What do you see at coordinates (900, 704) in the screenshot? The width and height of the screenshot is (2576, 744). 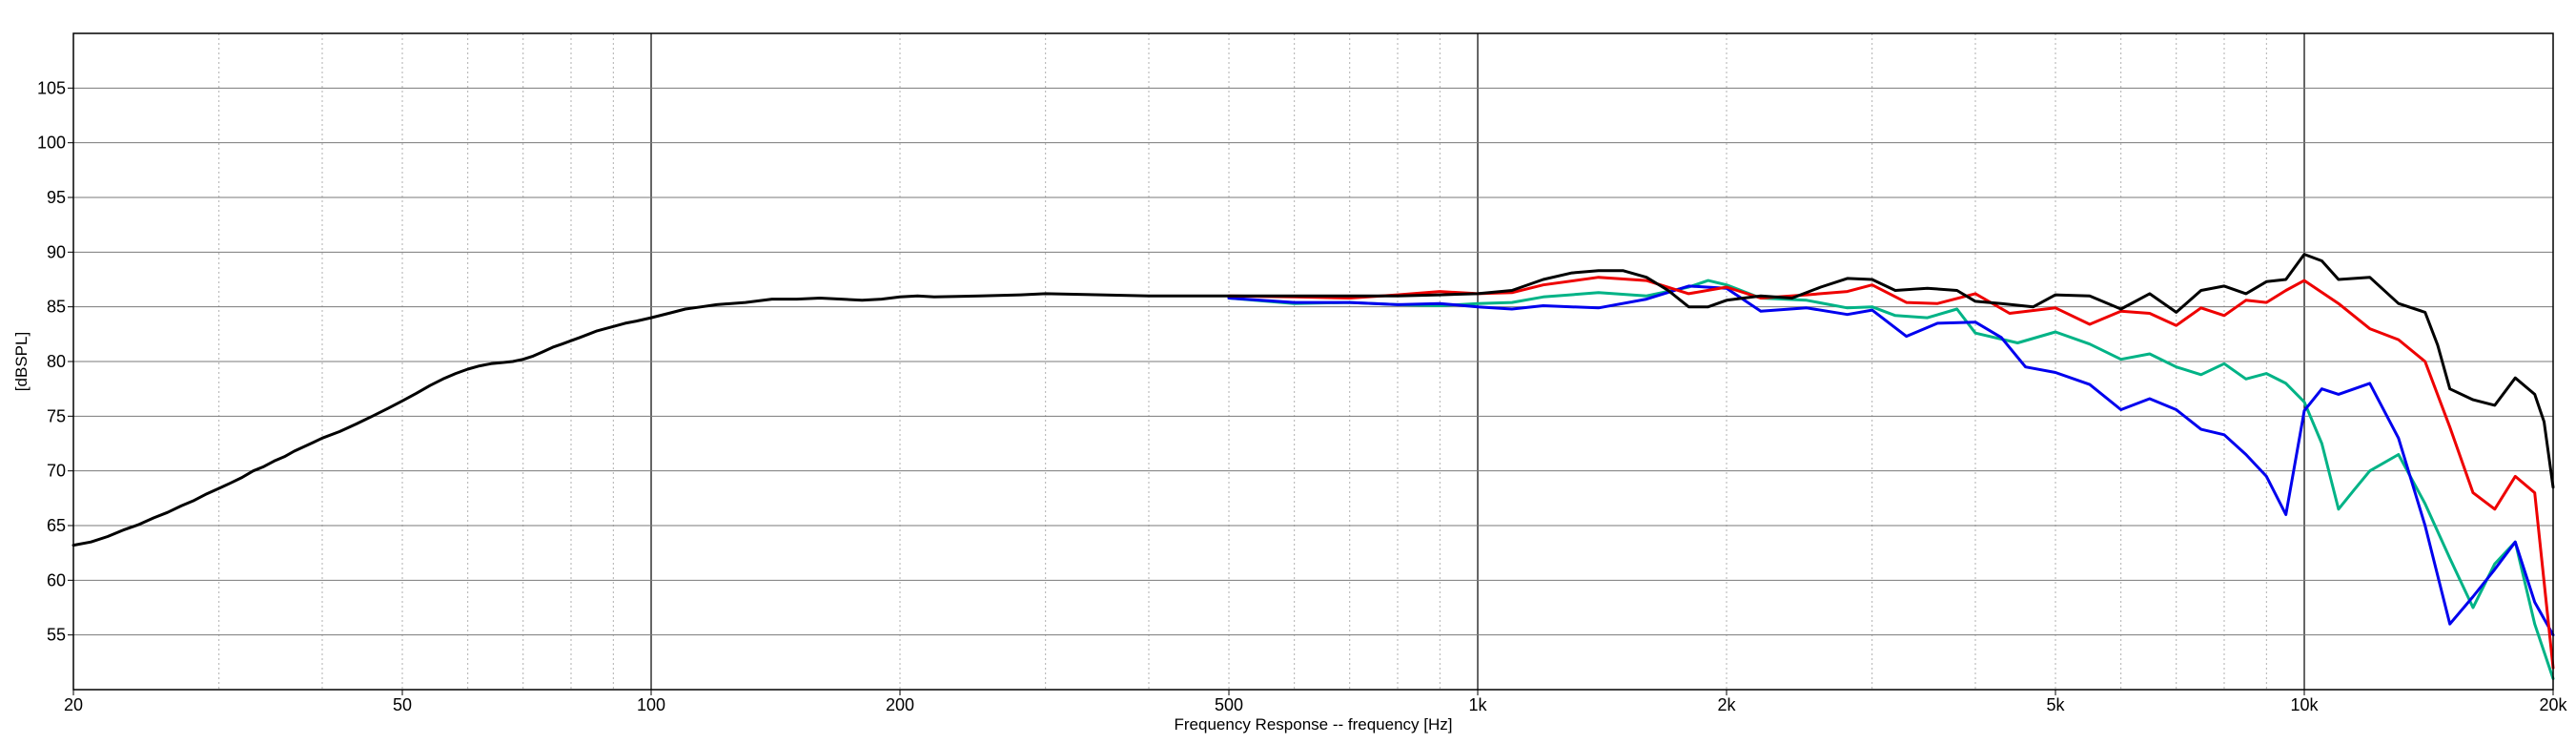 I see `x-tick-label: 200` at bounding box center [900, 704].